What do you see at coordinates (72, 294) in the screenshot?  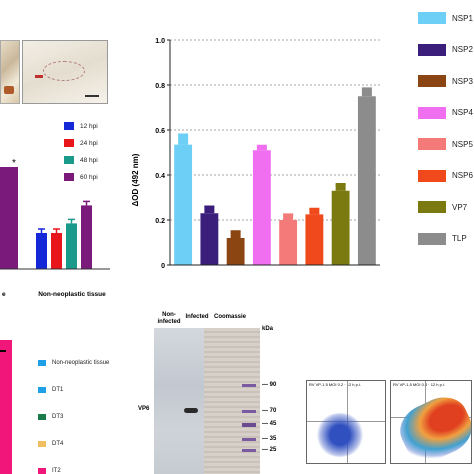 I see `x-category-label: Non-neoplastic tissue` at bounding box center [72, 294].